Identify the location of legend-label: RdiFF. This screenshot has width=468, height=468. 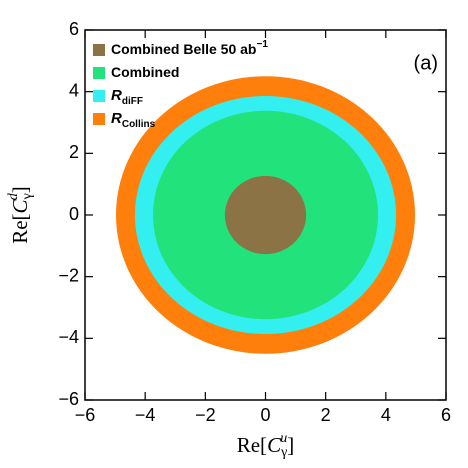
(127, 97).